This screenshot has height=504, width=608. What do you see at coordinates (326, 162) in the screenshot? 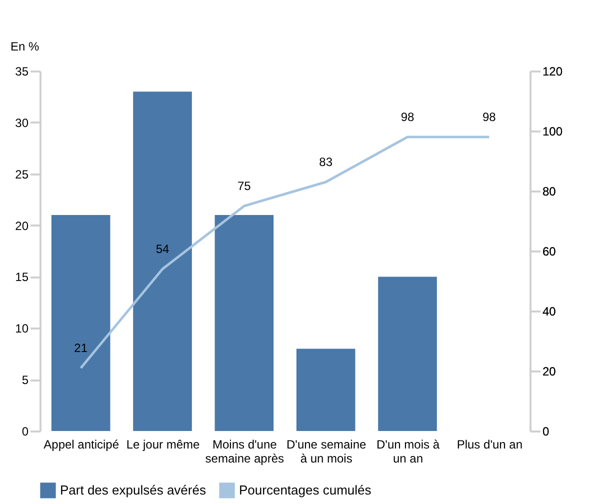
I see `data-label: 83` at bounding box center [326, 162].